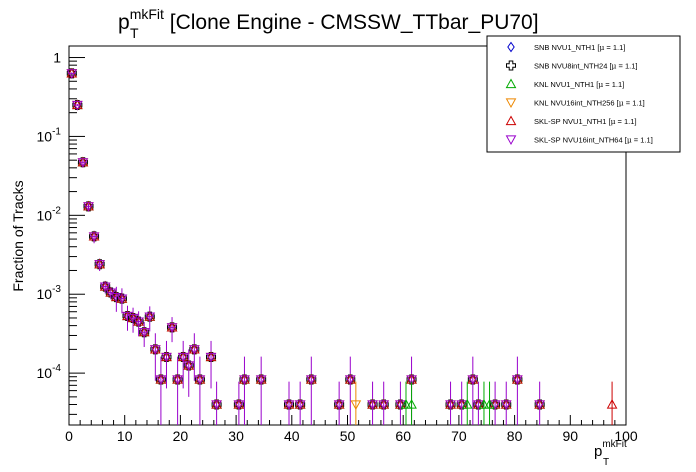 The width and height of the screenshot is (696, 472). What do you see at coordinates (585, 121) in the screenshot?
I see `legend-label: SKL-SP NVU1_NTH1 [μ = 1.1]` at bounding box center [585, 121].